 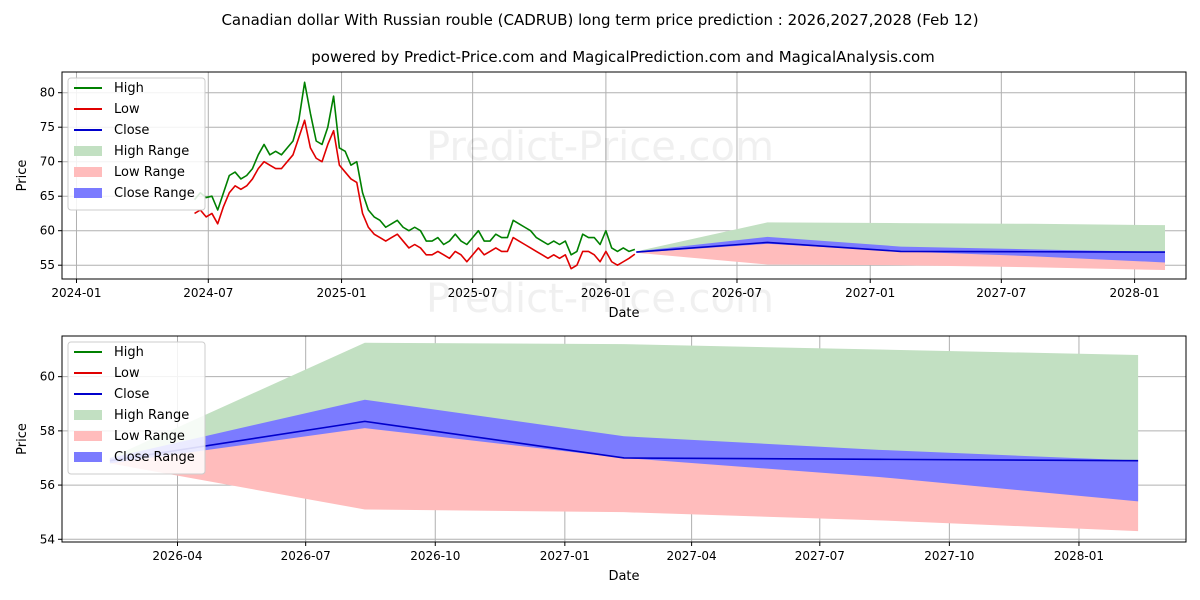 I want to click on x-tick-label: 2024-01, so click(x=76, y=293).